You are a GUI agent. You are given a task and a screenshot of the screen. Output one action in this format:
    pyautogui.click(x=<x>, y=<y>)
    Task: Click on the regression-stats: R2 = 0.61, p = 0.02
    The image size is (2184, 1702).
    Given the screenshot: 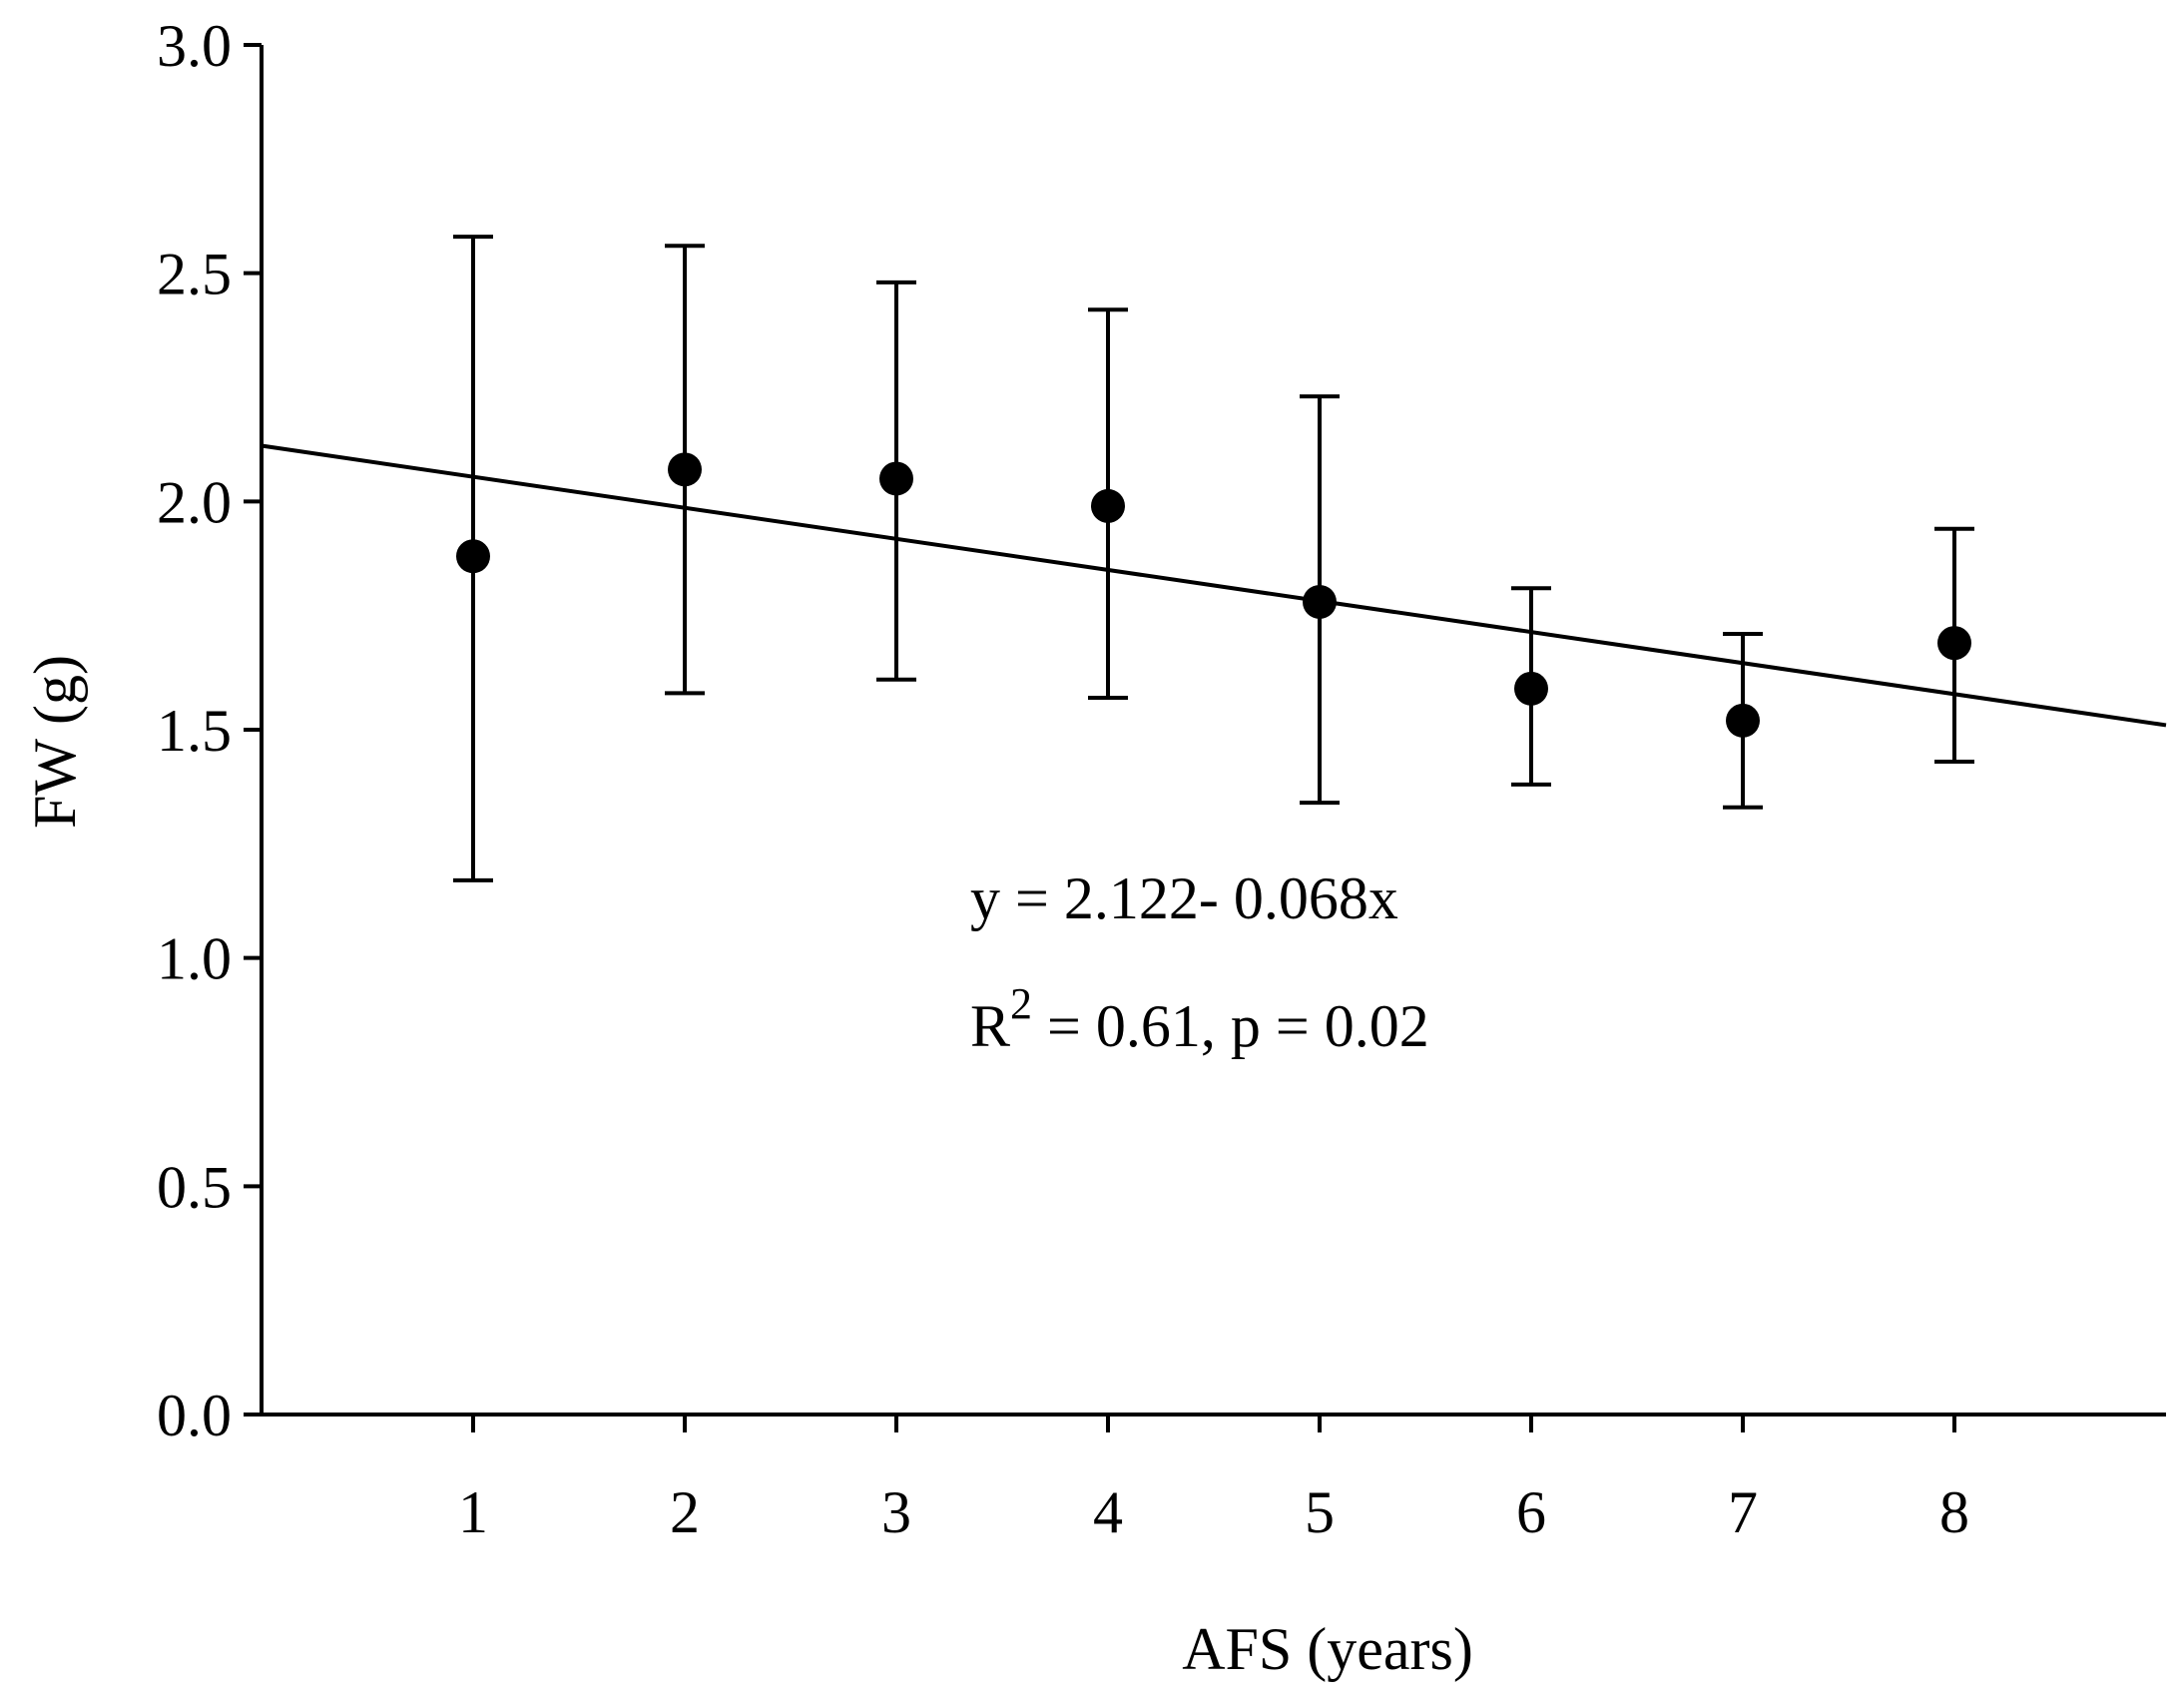 What is the action you would take?
    pyautogui.click(x=1200, y=1019)
    